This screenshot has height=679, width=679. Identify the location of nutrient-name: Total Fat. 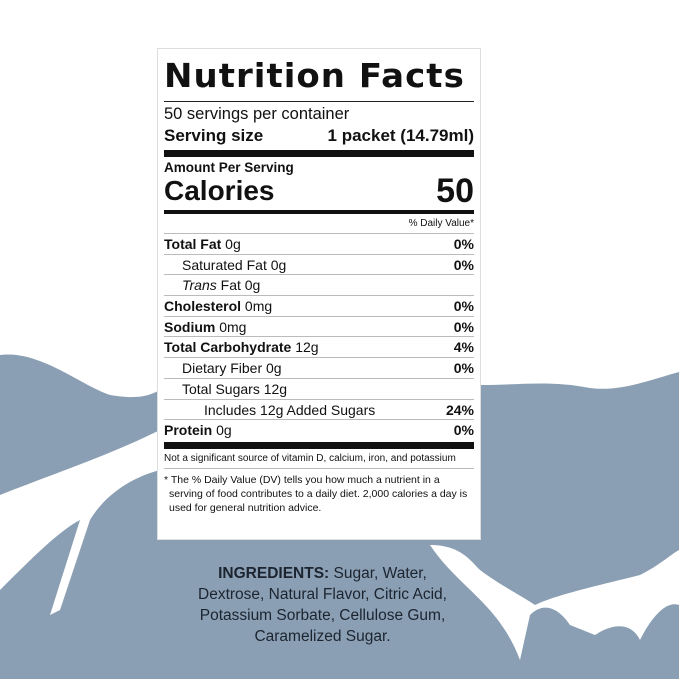
(193, 244).